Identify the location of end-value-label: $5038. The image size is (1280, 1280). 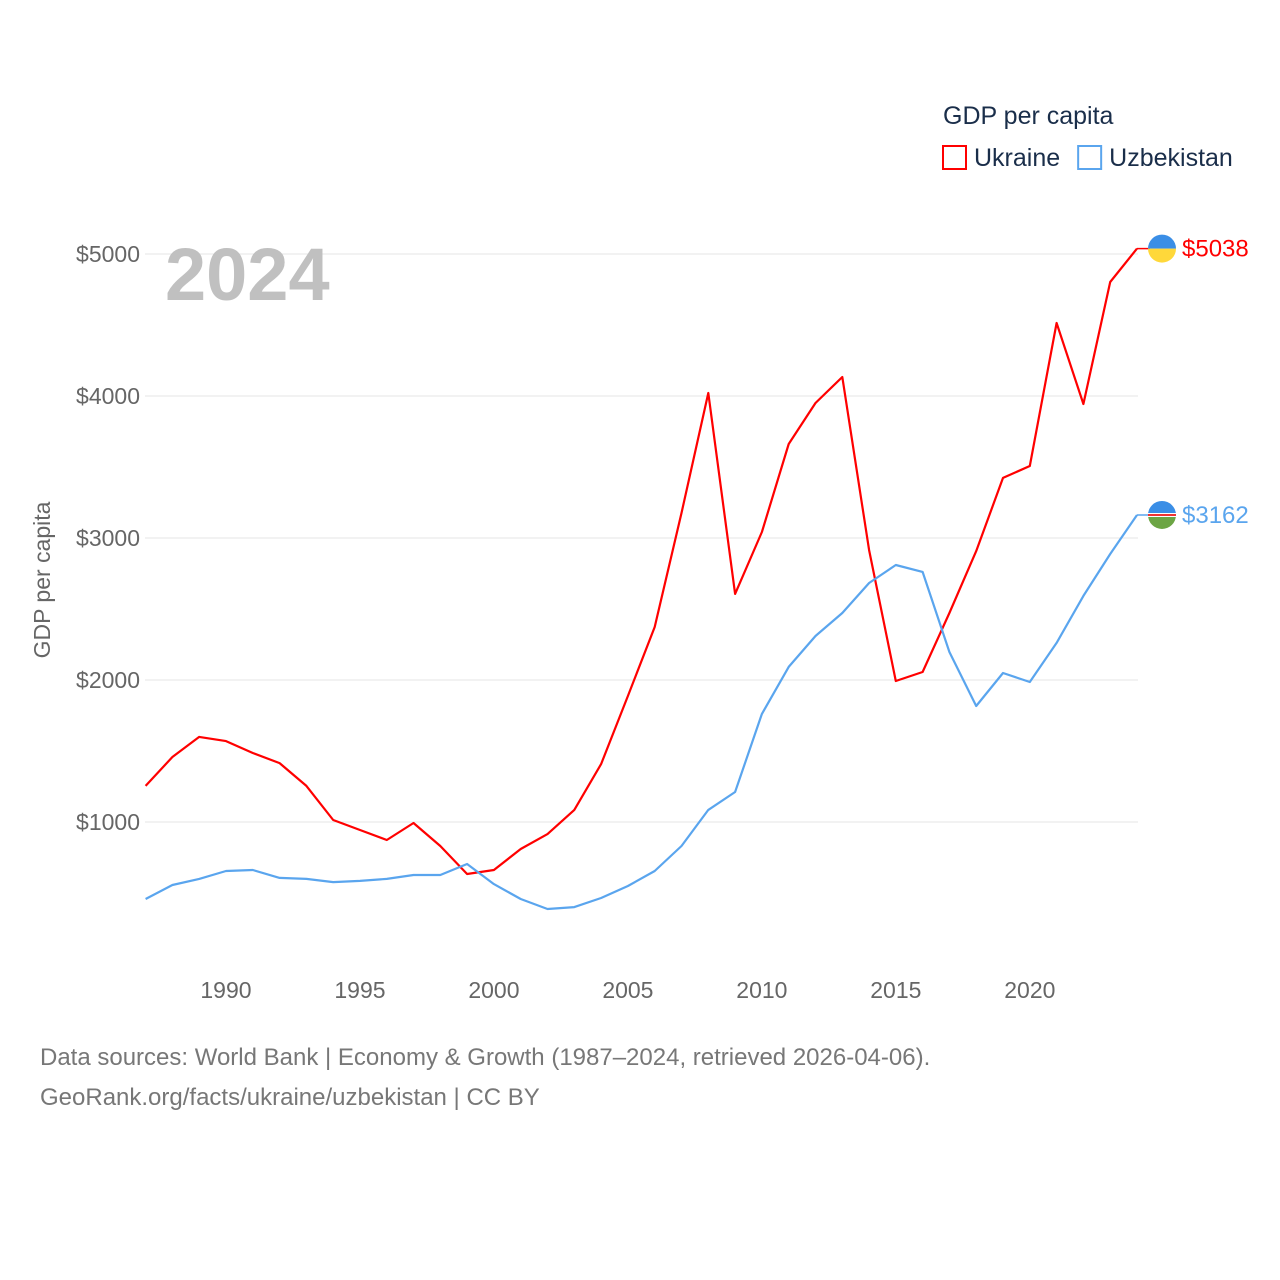
(1215, 249).